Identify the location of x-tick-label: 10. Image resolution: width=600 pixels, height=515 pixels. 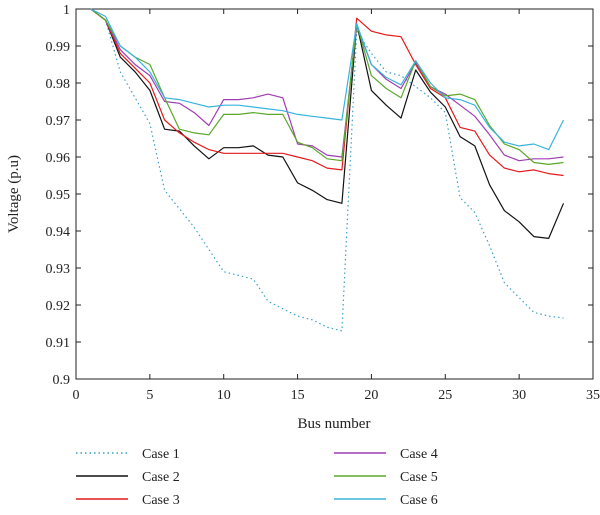
(224, 395).